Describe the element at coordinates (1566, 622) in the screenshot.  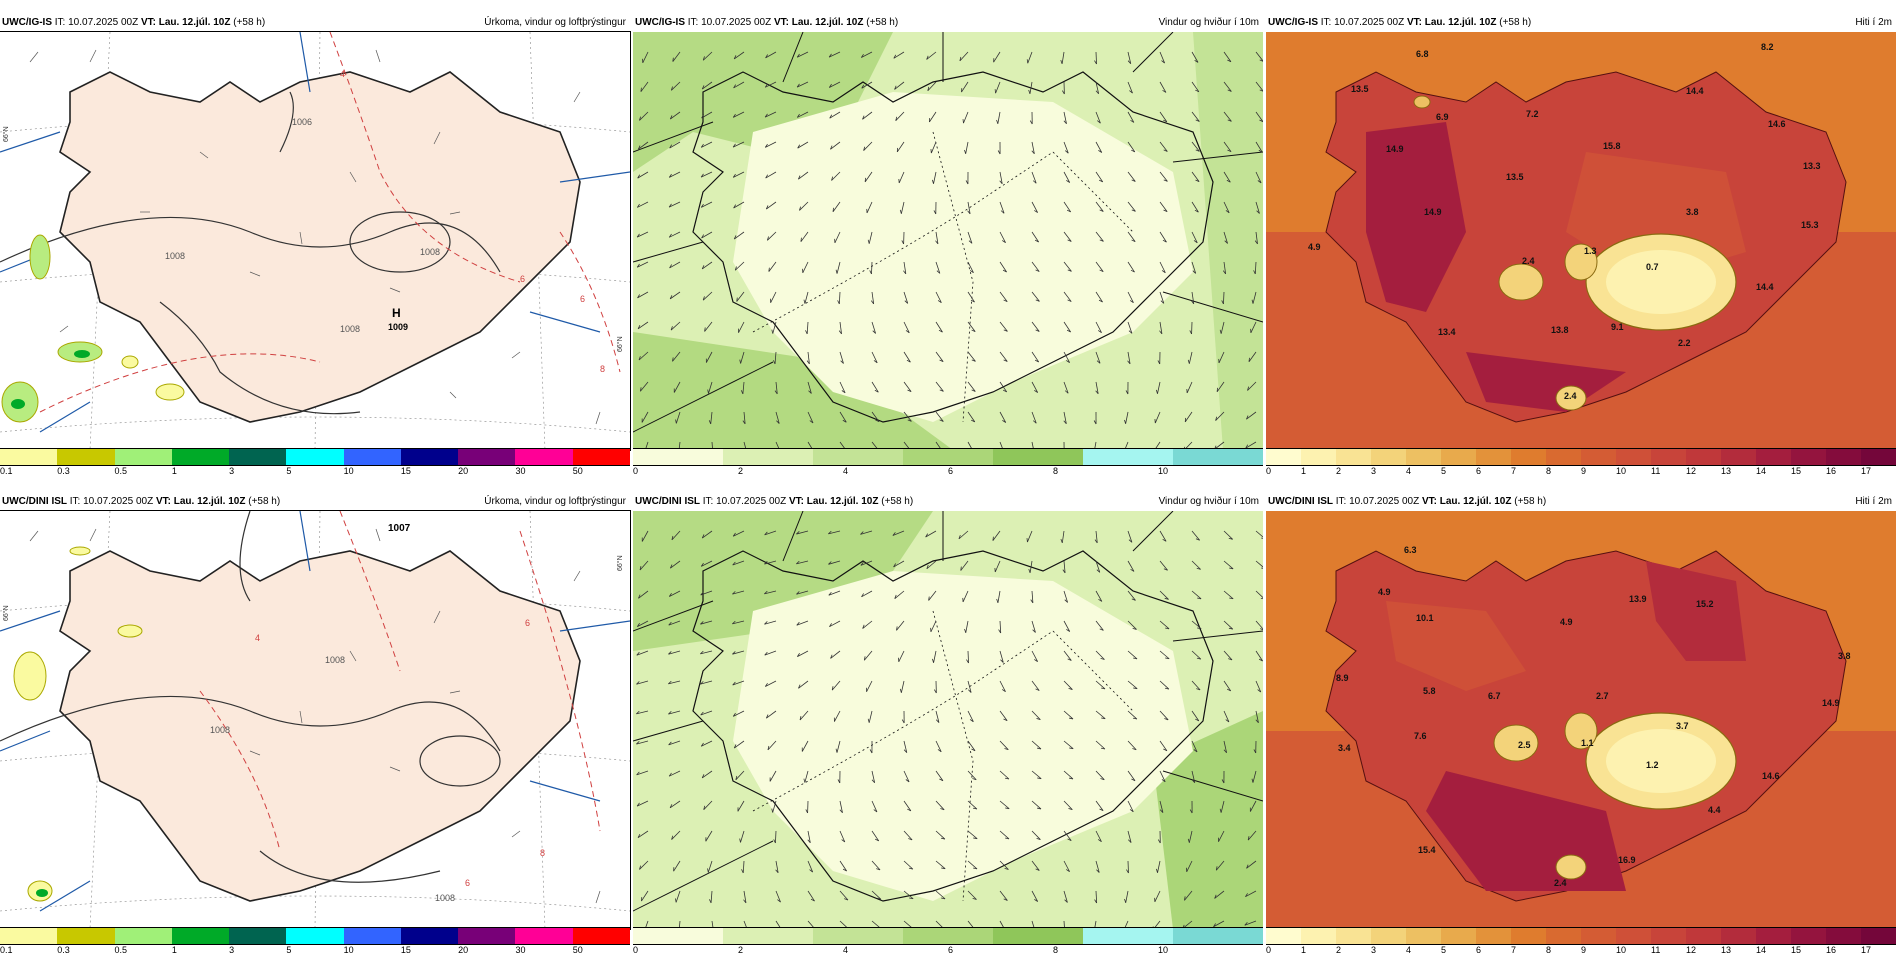
I see `temperature-label: 4.9` at that location.